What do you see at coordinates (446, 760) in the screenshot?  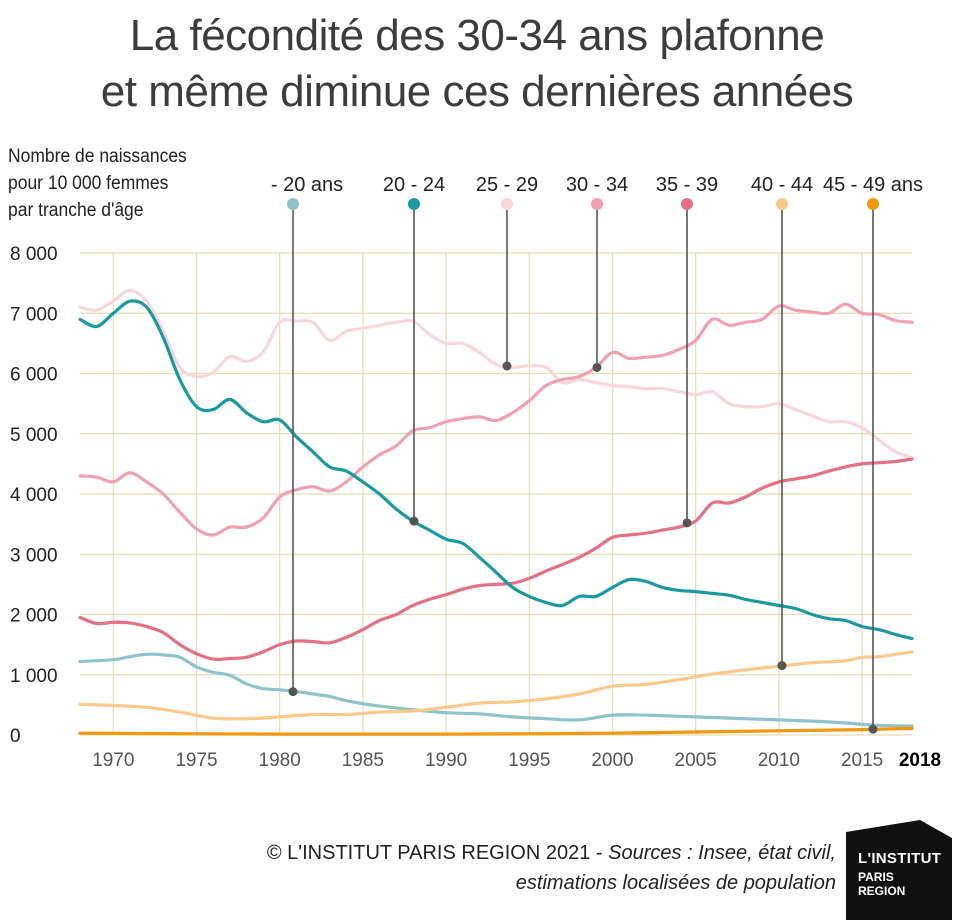 I see `x-tick-label: 1990` at bounding box center [446, 760].